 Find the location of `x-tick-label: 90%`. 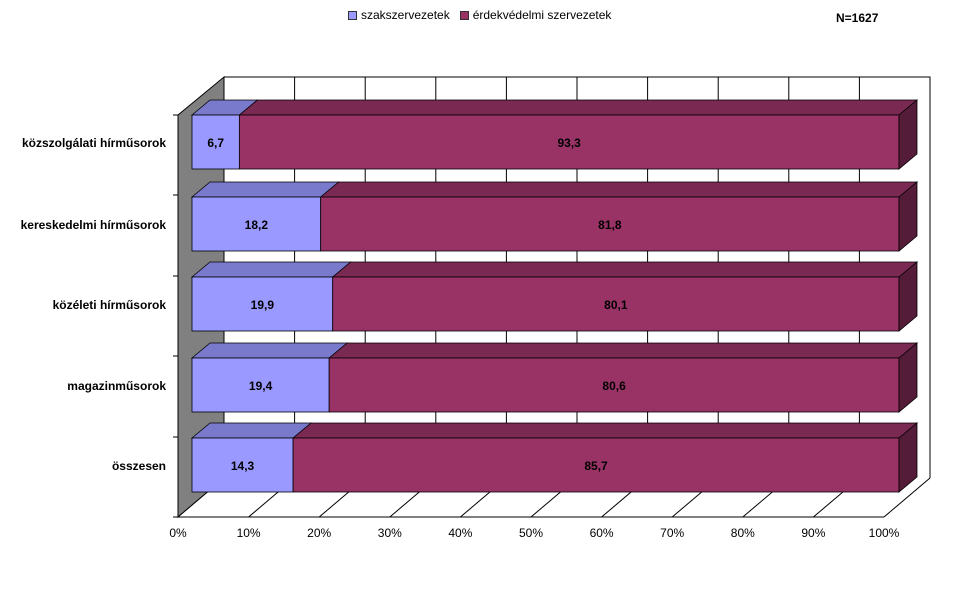

x-tick-label: 90% is located at coordinates (813, 533).